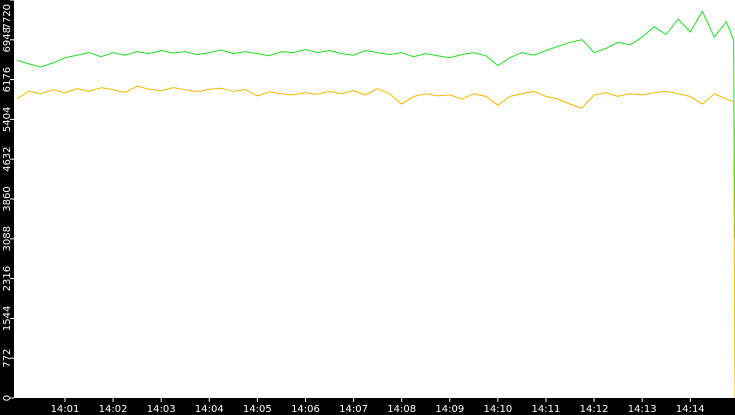 This screenshot has width=735, height=415. I want to click on x-tick-label: 14:05, so click(257, 409).